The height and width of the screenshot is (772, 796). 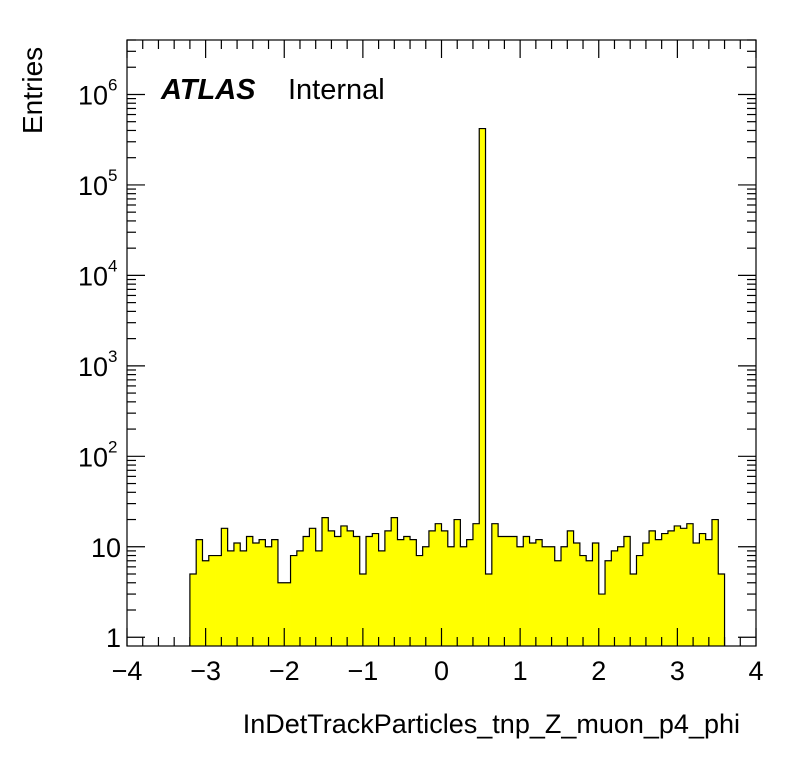 What do you see at coordinates (127, 671) in the screenshot?
I see `x-tick-label: −4` at bounding box center [127, 671].